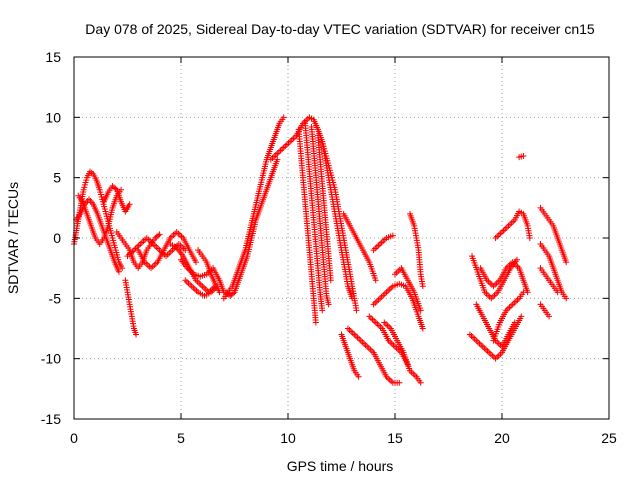  I want to click on y-axis-label: SDTVAR / TECUs, so click(13, 238).